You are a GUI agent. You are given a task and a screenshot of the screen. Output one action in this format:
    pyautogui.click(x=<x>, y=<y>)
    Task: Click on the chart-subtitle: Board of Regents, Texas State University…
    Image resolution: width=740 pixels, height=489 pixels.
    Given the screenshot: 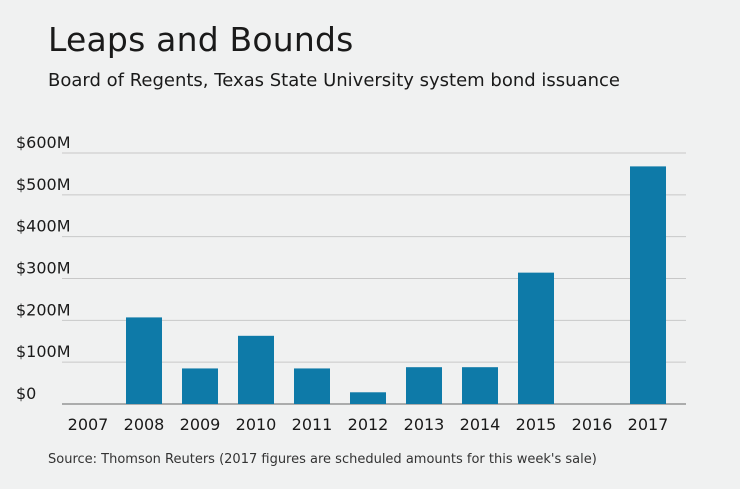 What is the action you would take?
    pyautogui.click(x=334, y=80)
    